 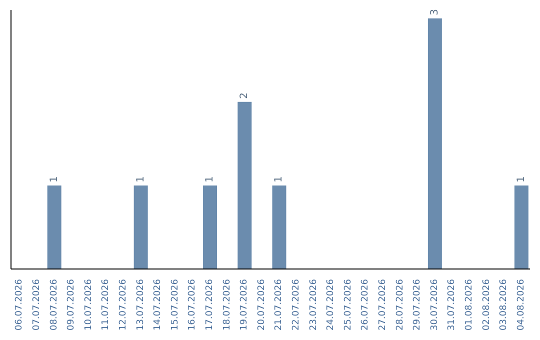 What do you see at coordinates (331, 304) in the screenshot?
I see `x-tick-label: 24.07.2026` at bounding box center [331, 304].